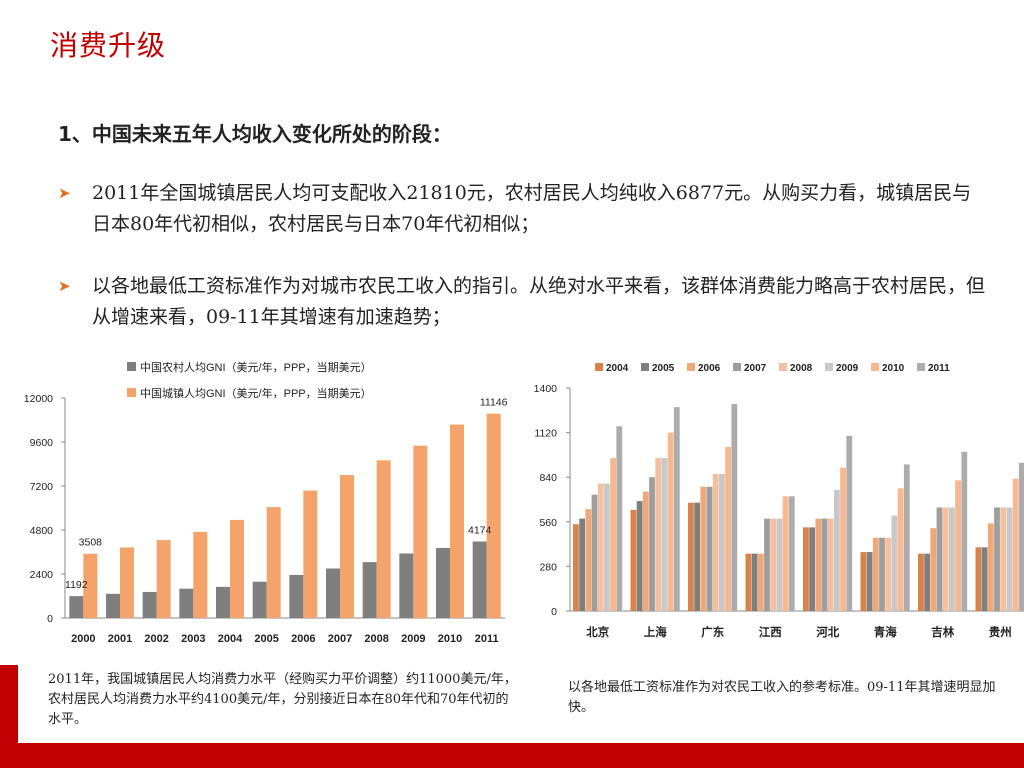 This screenshot has width=1024, height=768. What do you see at coordinates (847, 368) in the screenshot?
I see `legend-label: 2009` at bounding box center [847, 368].